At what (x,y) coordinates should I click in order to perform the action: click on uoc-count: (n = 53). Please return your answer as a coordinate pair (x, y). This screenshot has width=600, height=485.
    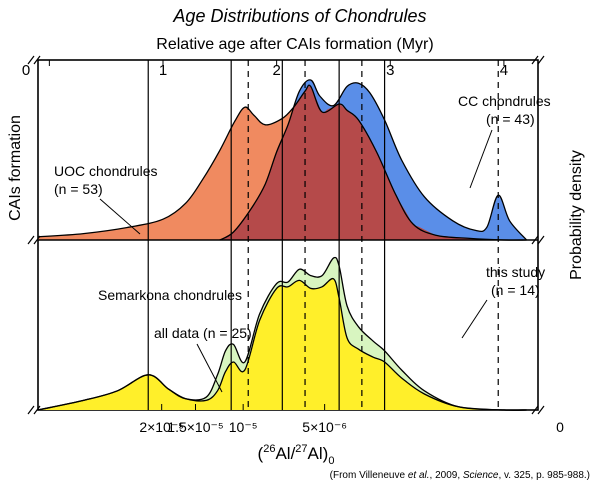
    Looking at the image, I should click on (78, 189).